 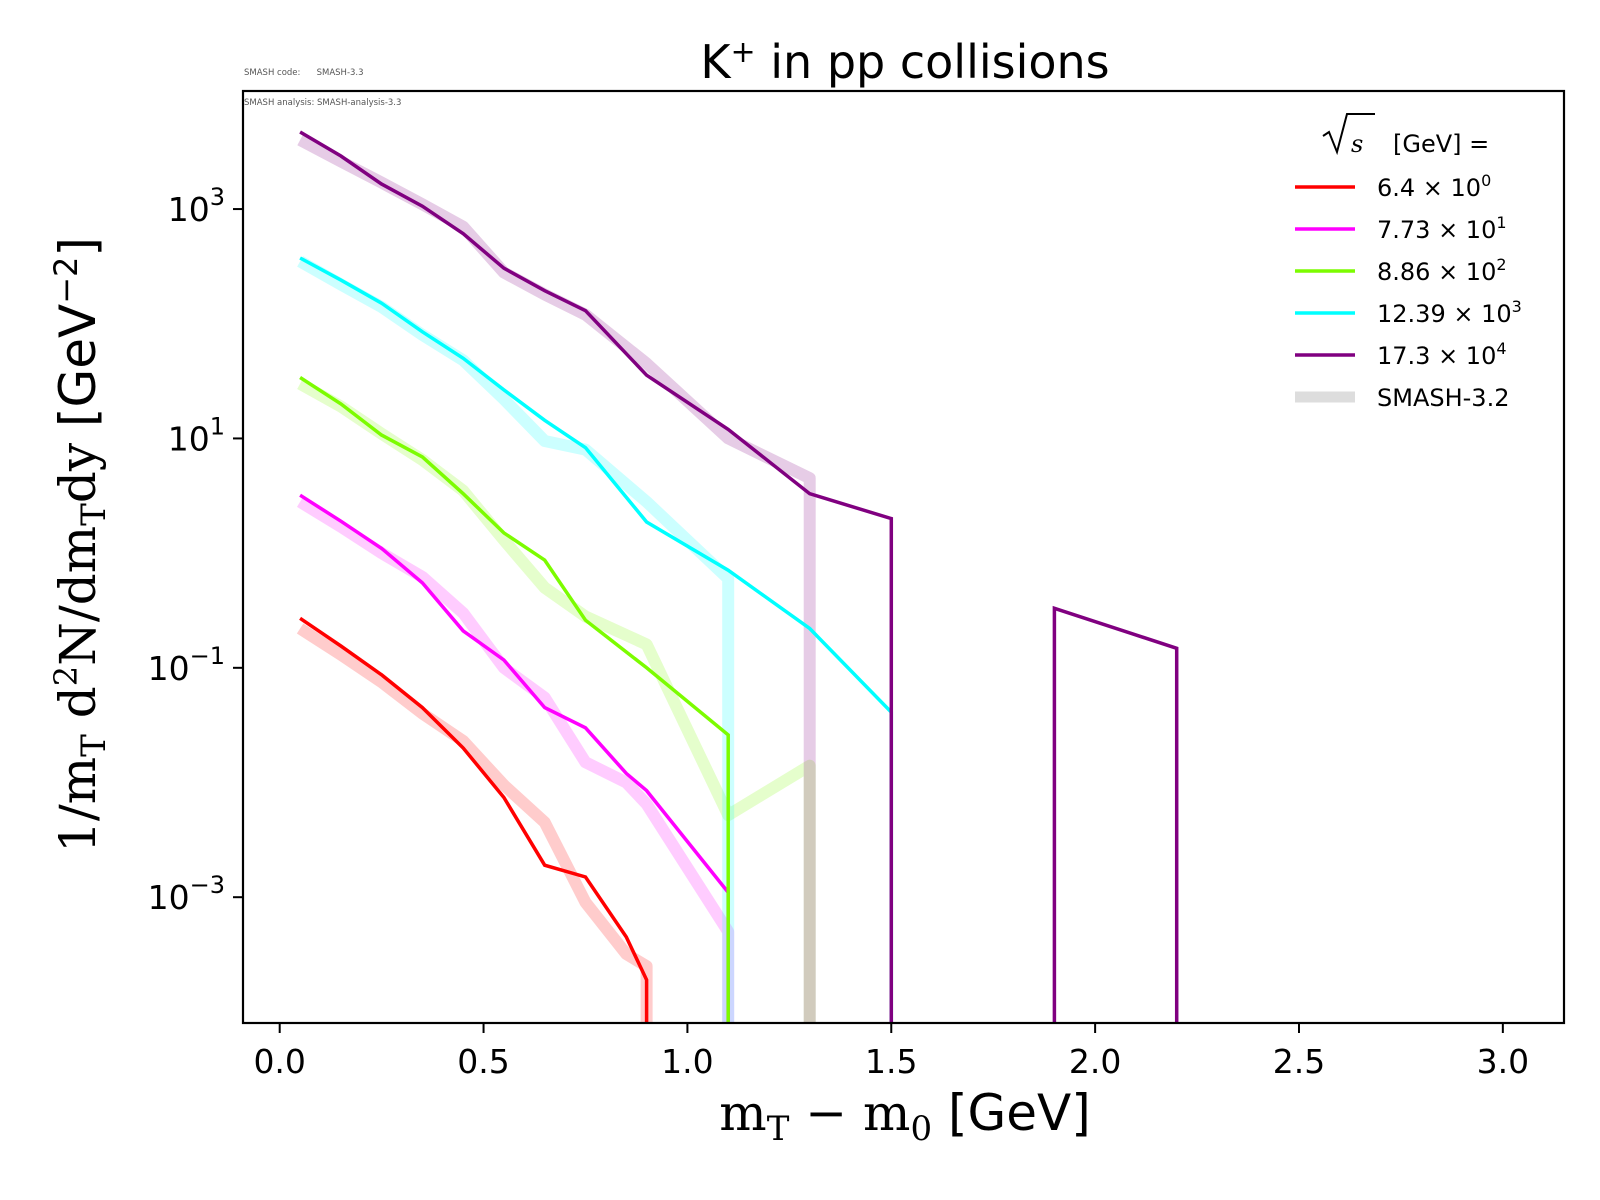 What do you see at coordinates (1449, 312) in the screenshot?
I see `legend-label: 12.39 × 103` at bounding box center [1449, 312].